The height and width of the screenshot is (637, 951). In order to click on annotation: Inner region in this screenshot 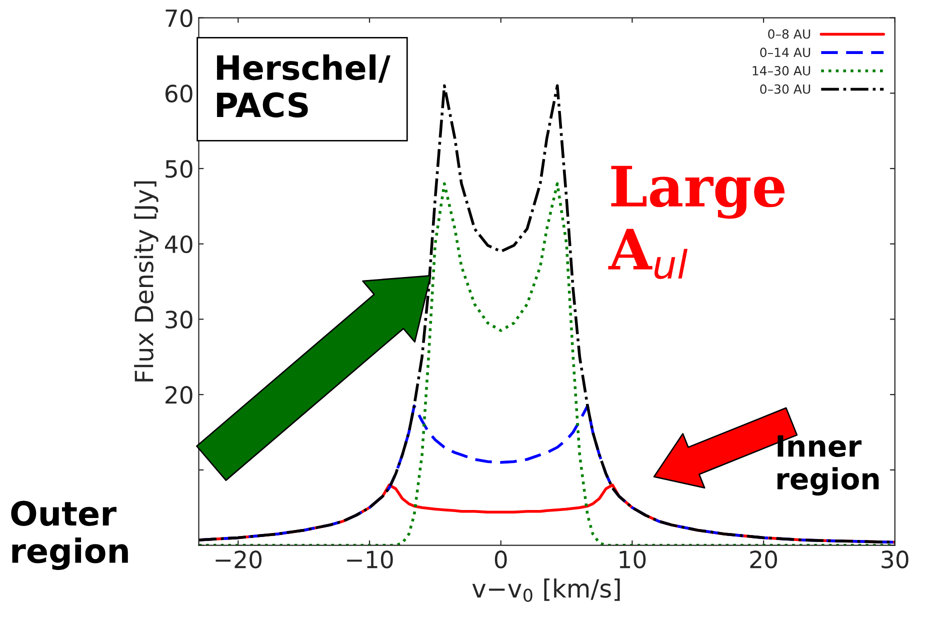, I will do `click(828, 465)`.